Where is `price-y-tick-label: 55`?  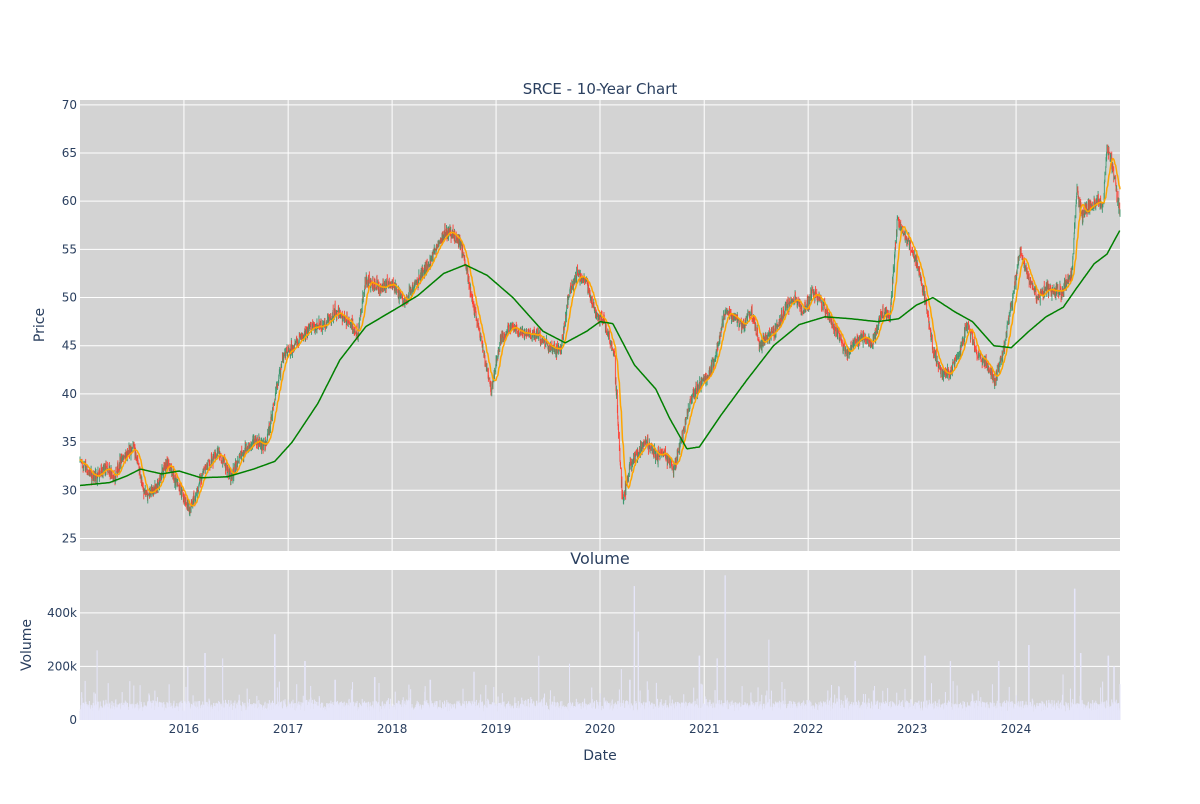 price-y-tick-label: 55 is located at coordinates (69, 249).